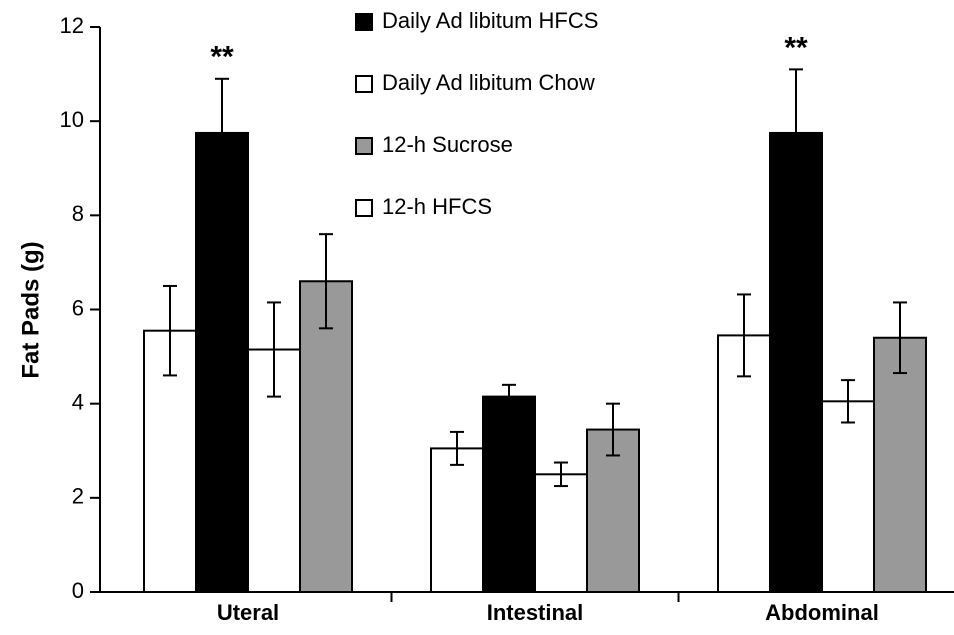 This screenshot has height=635, width=954. What do you see at coordinates (78, 401) in the screenshot?
I see `y-tick-label: 4` at bounding box center [78, 401].